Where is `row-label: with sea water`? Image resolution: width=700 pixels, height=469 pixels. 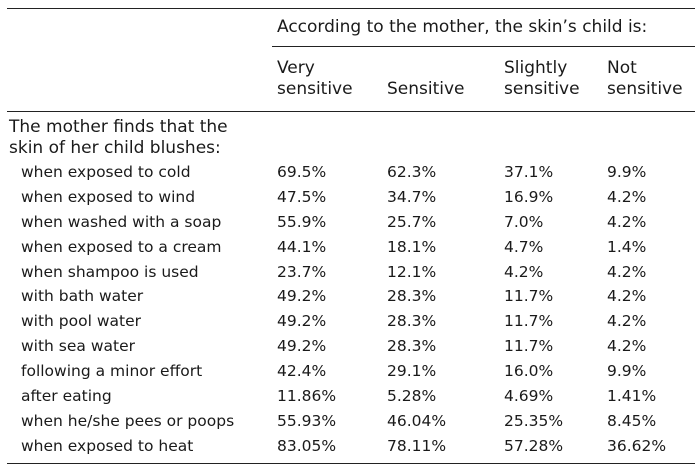
row-label: with sea water is located at coordinates (78, 346).